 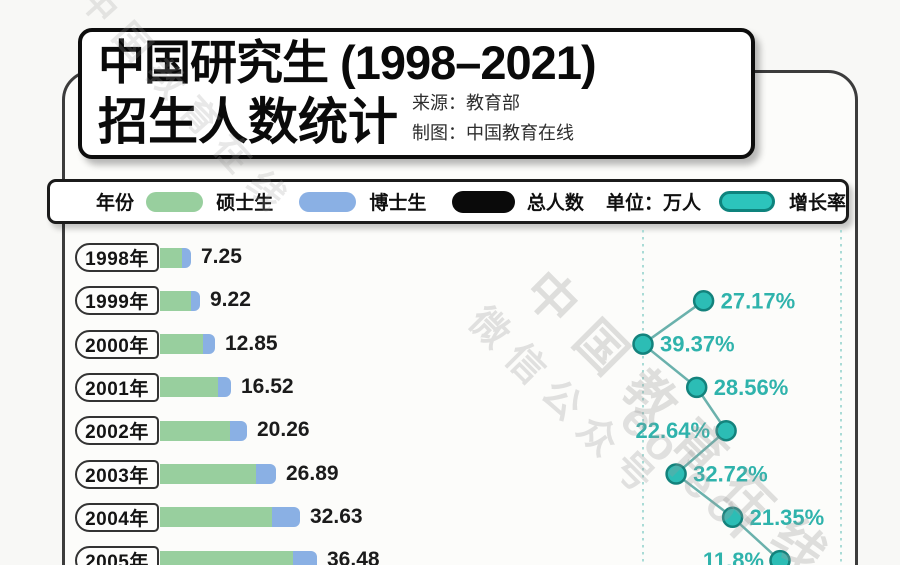 I want to click on year-pill: 1999年, so click(x=117, y=301).